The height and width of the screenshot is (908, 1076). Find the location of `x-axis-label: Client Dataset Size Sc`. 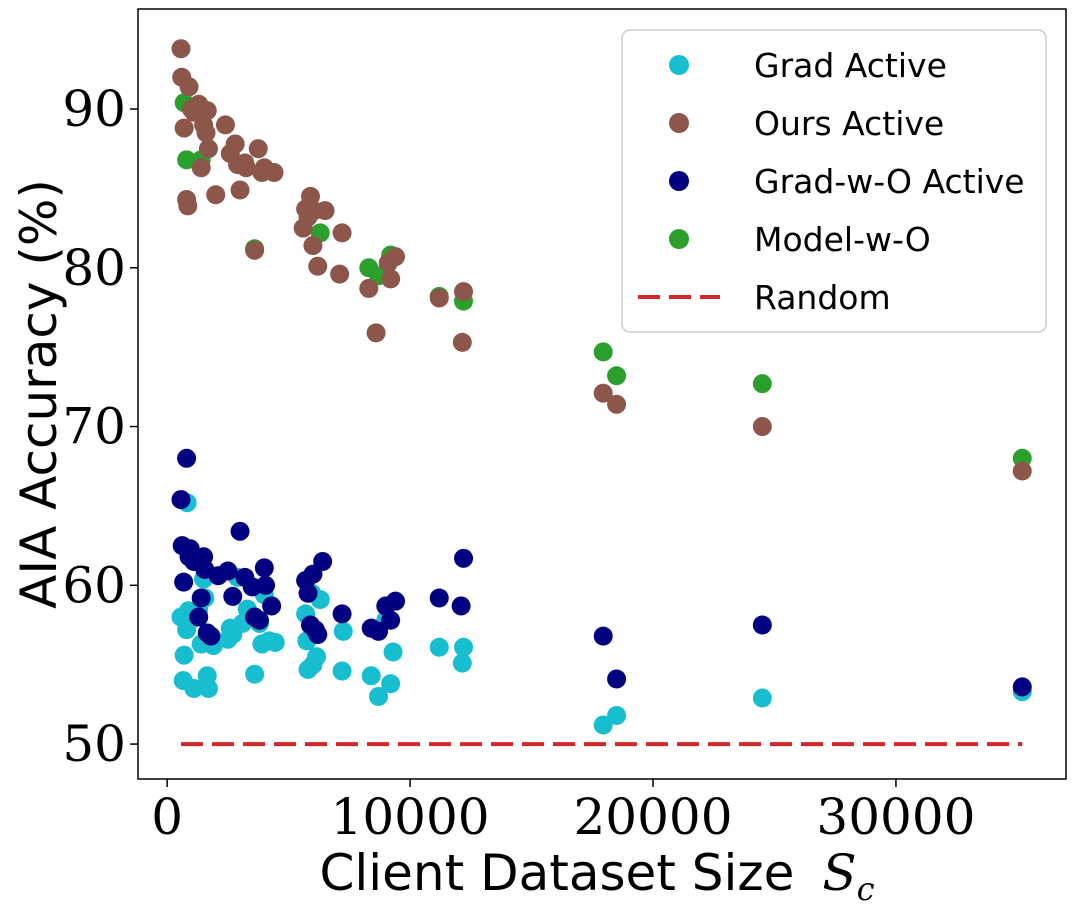

x-axis-label: Client Dataset Size Sc is located at coordinates (596, 876).